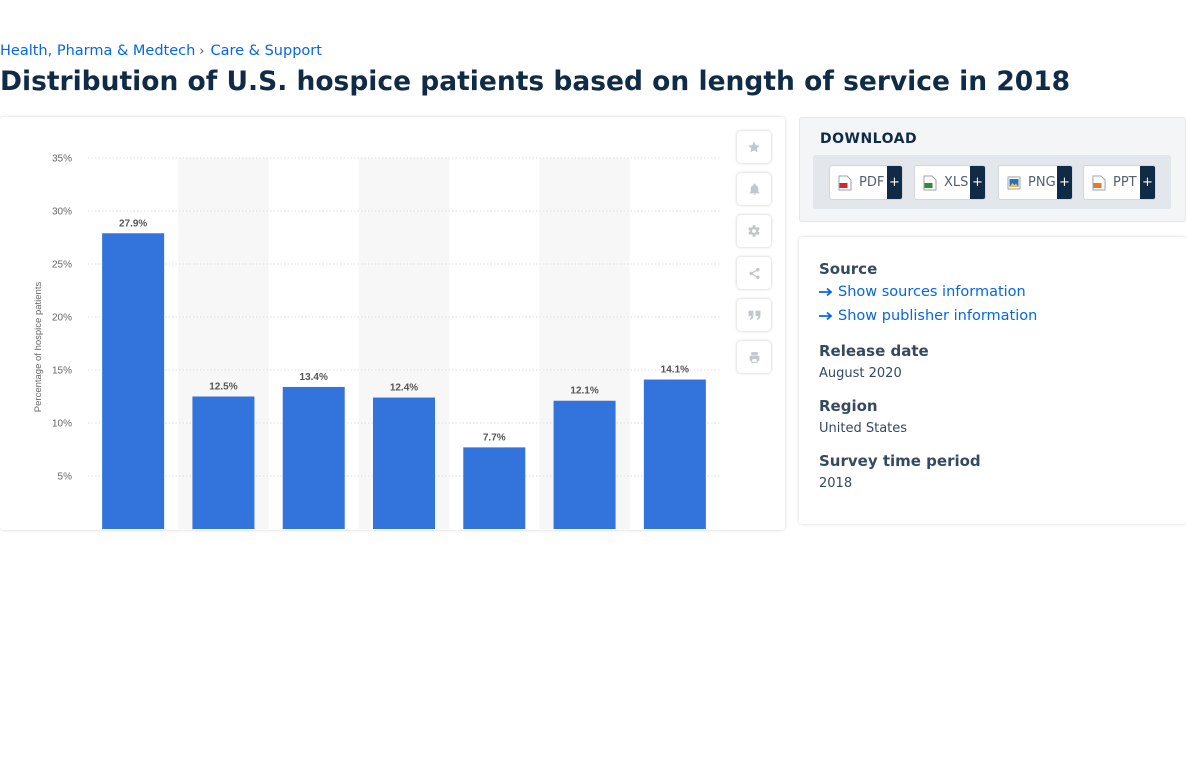 The image size is (1186, 760). I want to click on share-button, so click(754, 273).